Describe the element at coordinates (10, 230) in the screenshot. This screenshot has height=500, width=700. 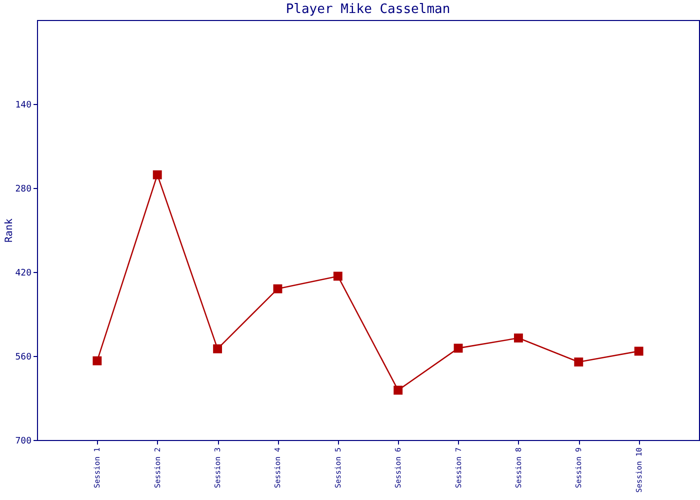
I see `y-axis-title: Rank` at that location.